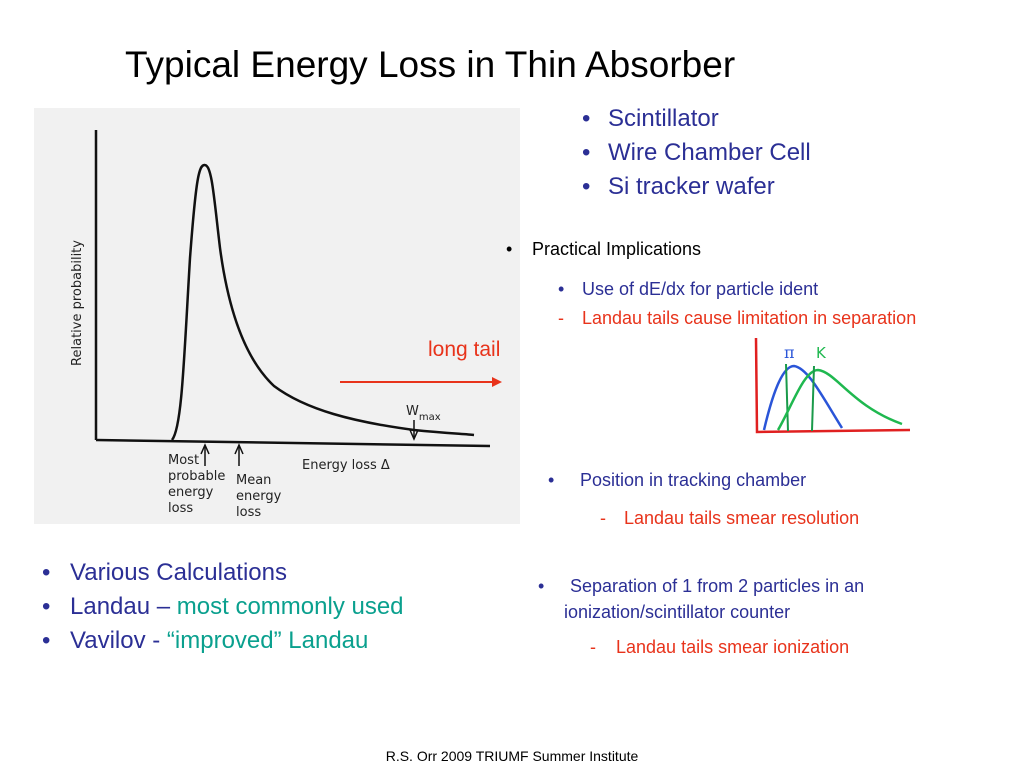 The height and width of the screenshot is (768, 1024). What do you see at coordinates (183, 460) in the screenshot?
I see `svg-text: Most` at bounding box center [183, 460].